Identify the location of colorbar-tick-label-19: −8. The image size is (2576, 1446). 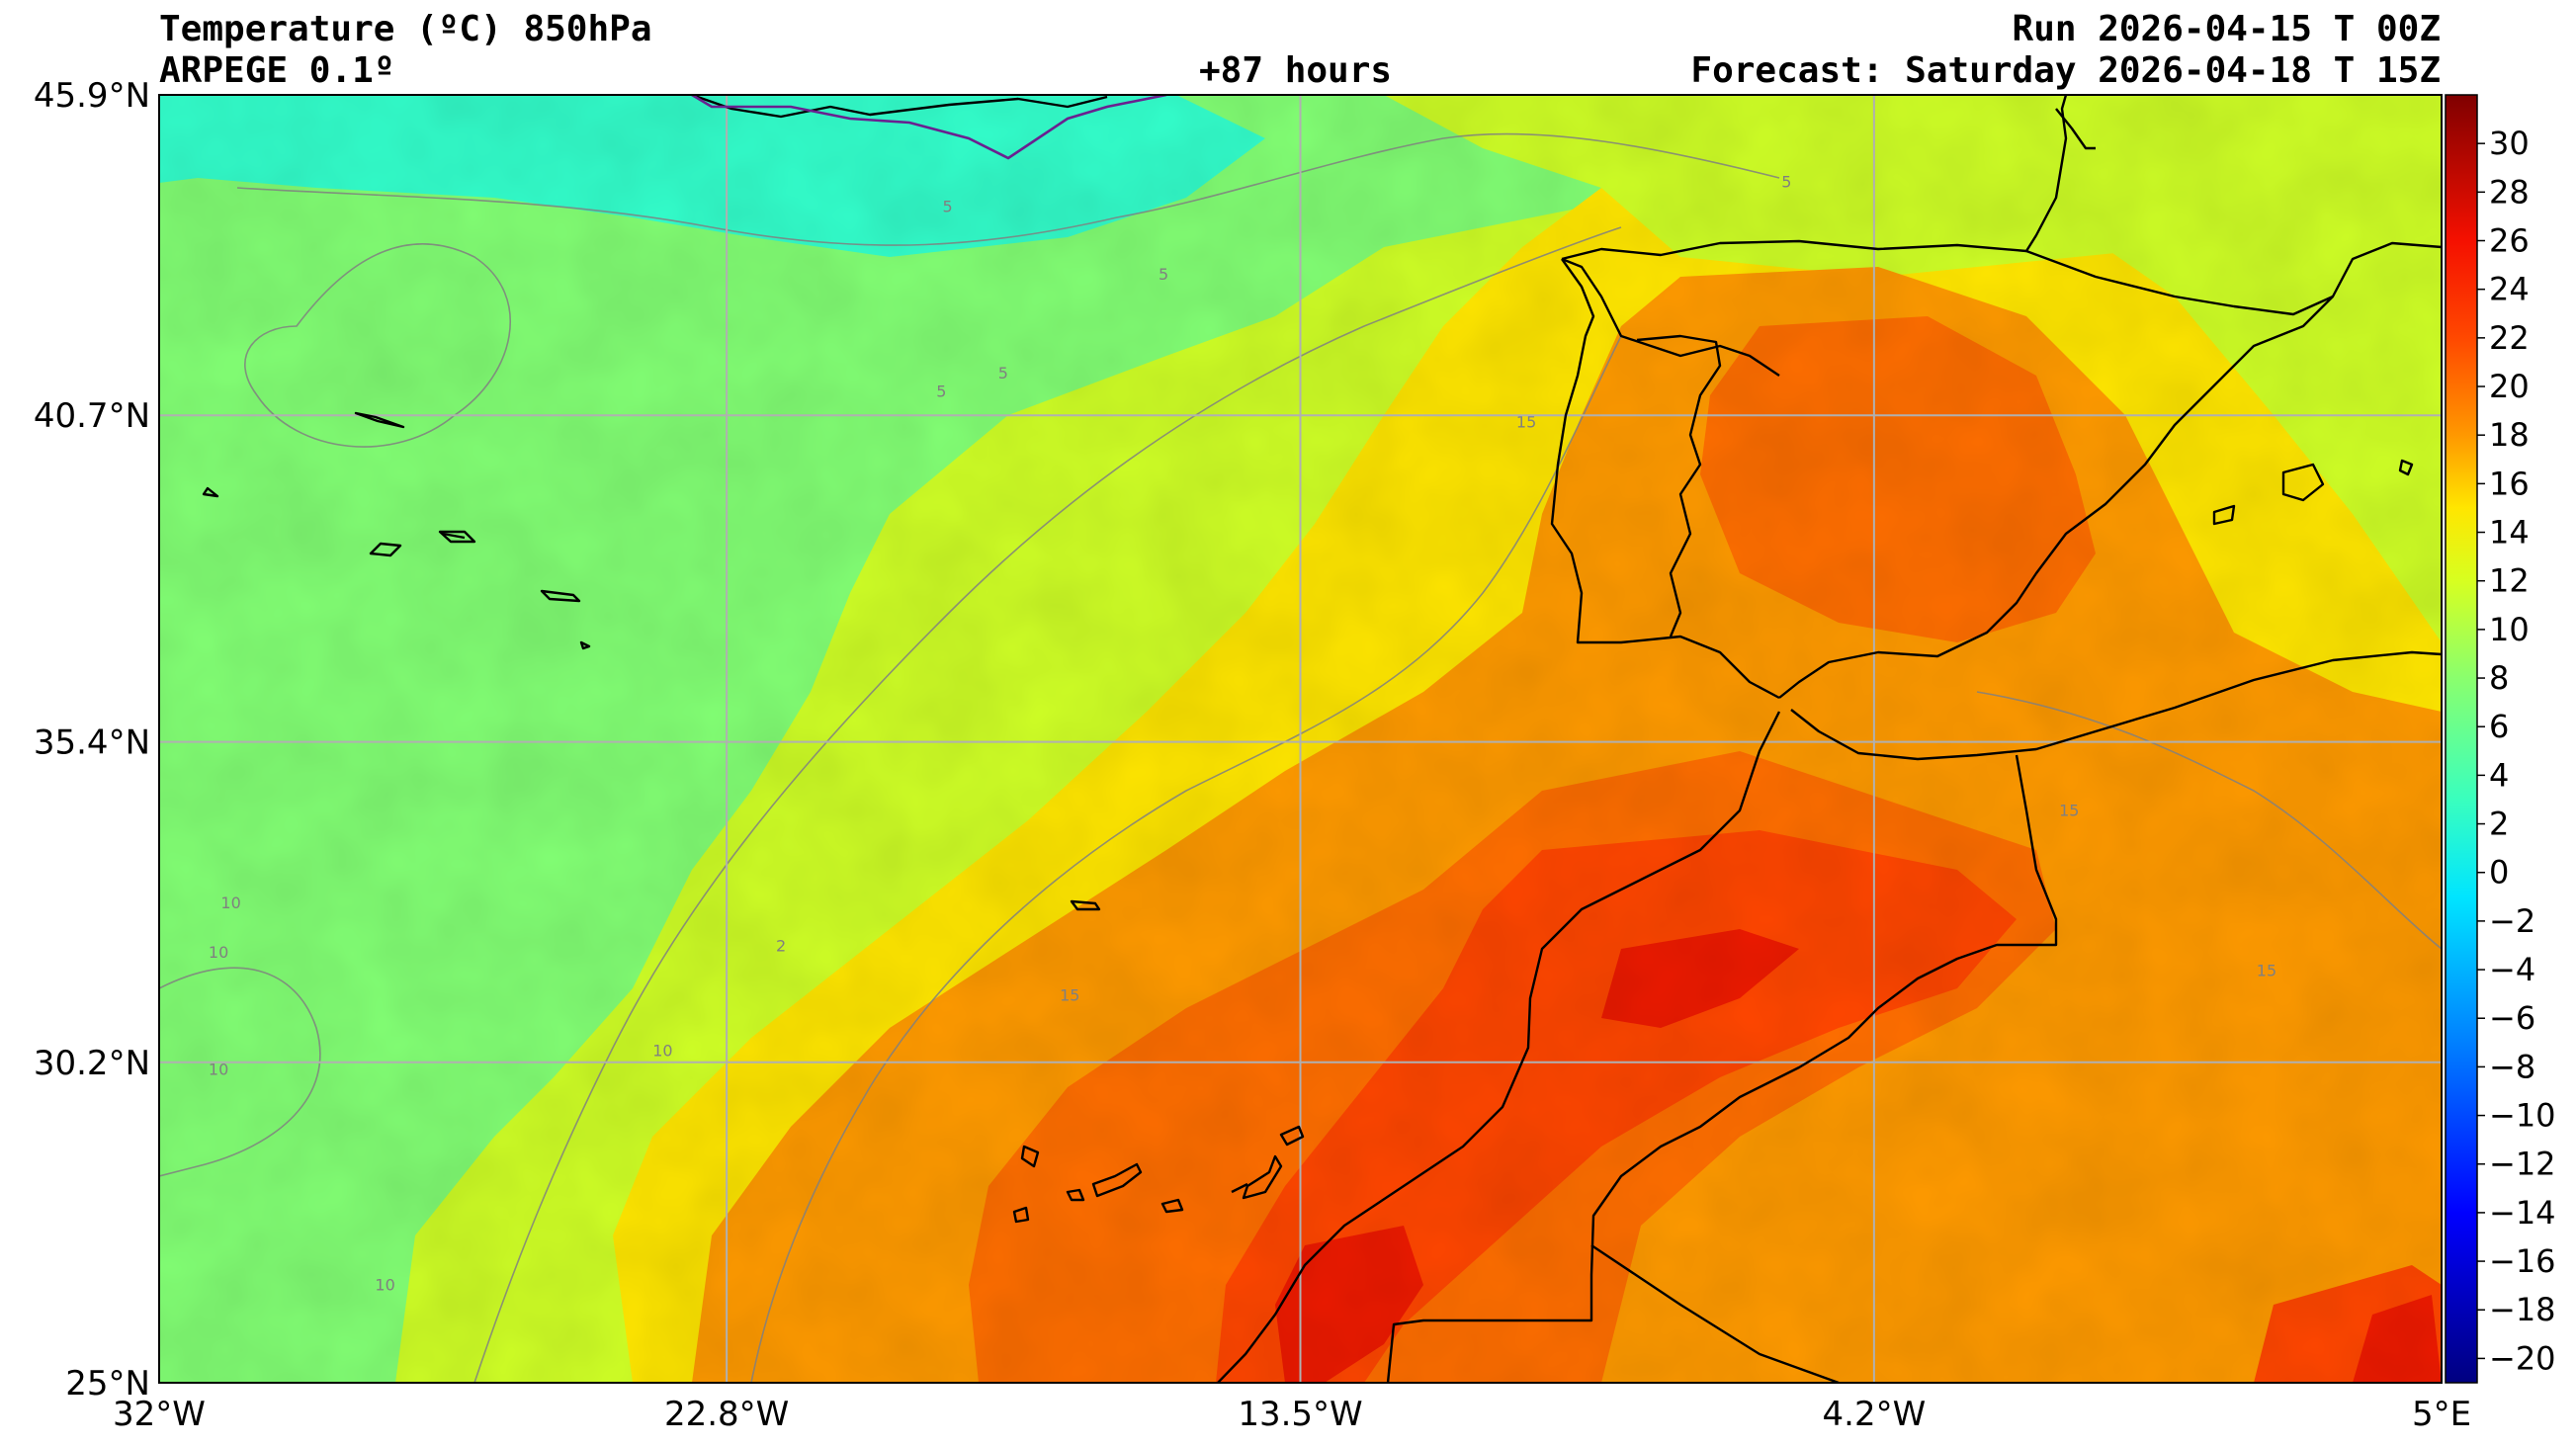
(2512, 1066).